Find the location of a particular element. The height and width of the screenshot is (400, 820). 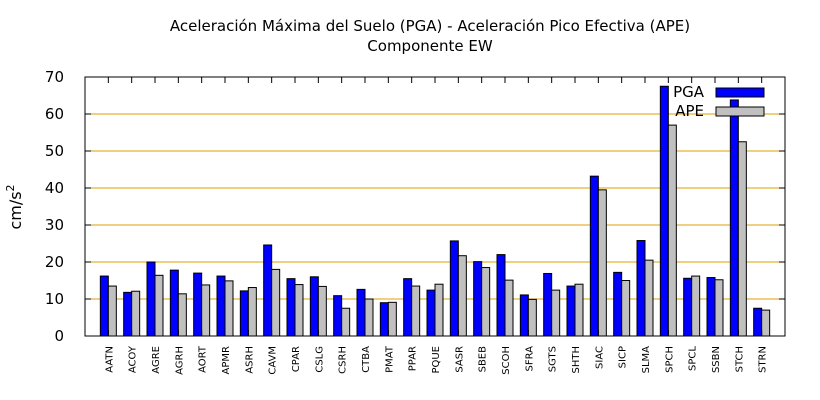

y-tick-label: 0 is located at coordinates (59, 336).